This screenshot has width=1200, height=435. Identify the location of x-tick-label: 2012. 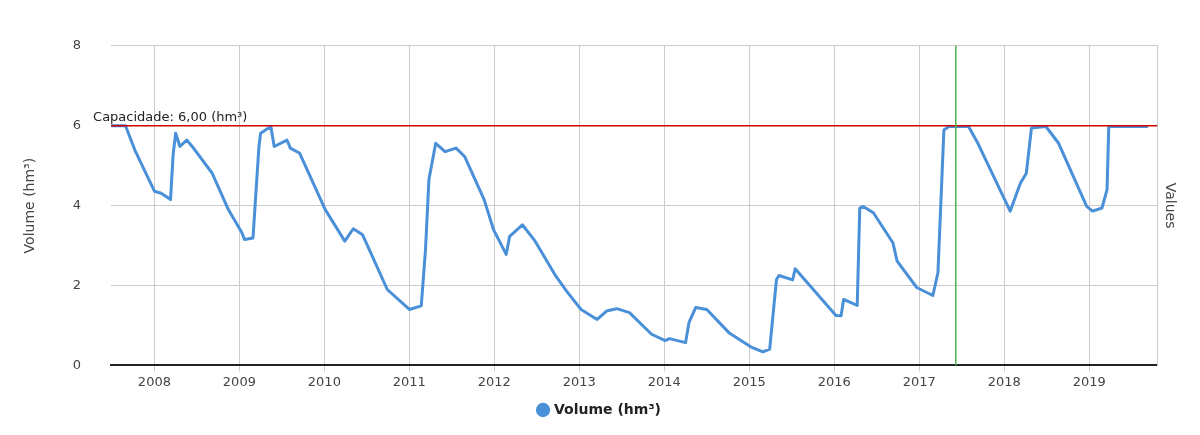
(494, 381).